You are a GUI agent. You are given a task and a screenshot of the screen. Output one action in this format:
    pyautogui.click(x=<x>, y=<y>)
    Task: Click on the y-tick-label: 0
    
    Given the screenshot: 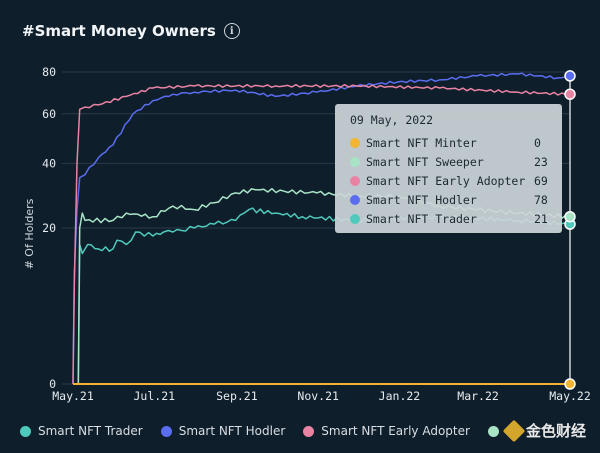 What is the action you would take?
    pyautogui.click(x=52, y=384)
    